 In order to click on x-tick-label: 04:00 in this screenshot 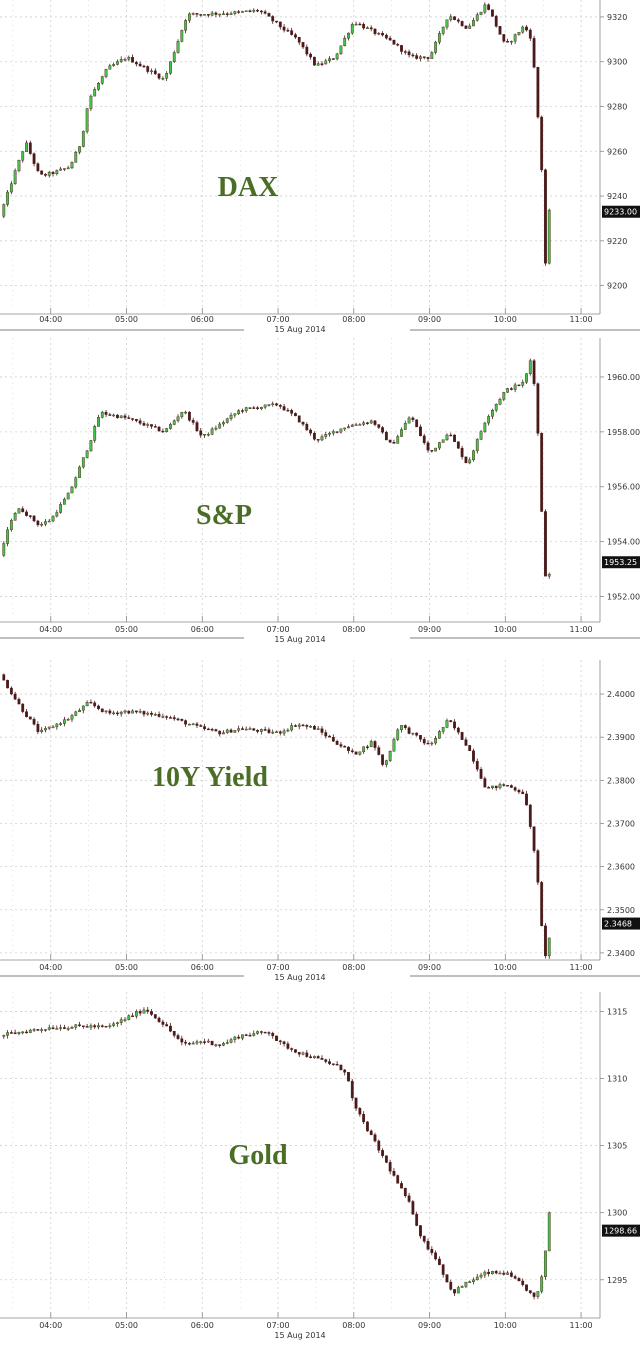, I will do `click(50, 629)`.